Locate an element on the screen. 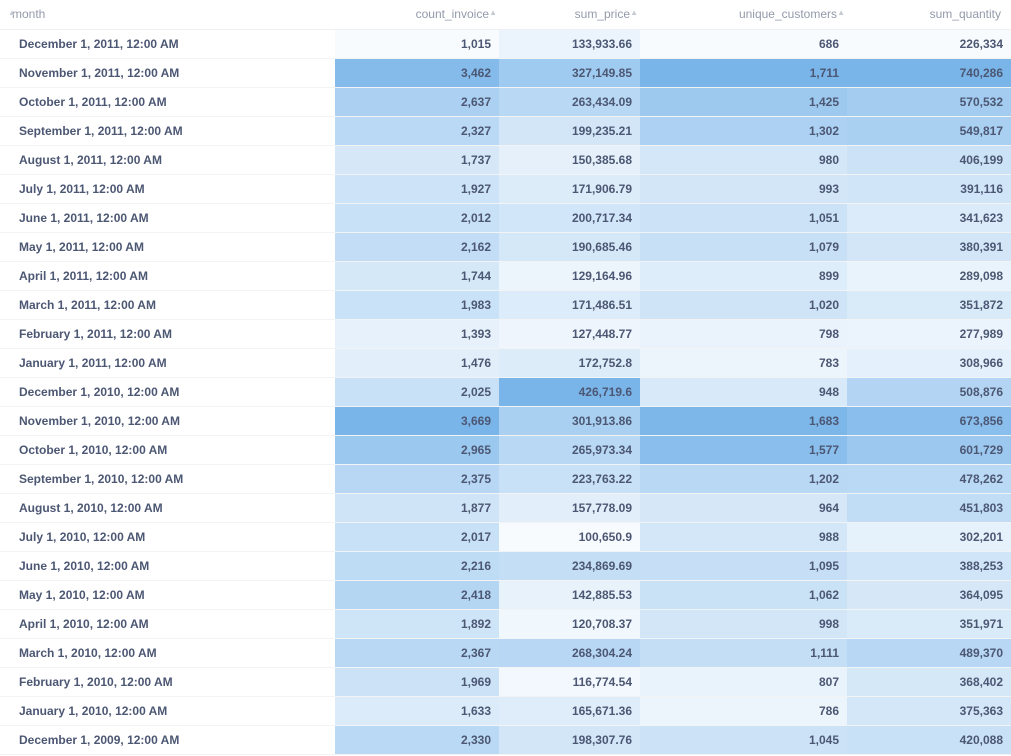 The width and height of the screenshot is (1011, 756). cell-count-invoice: 1,476 is located at coordinates (417, 363).